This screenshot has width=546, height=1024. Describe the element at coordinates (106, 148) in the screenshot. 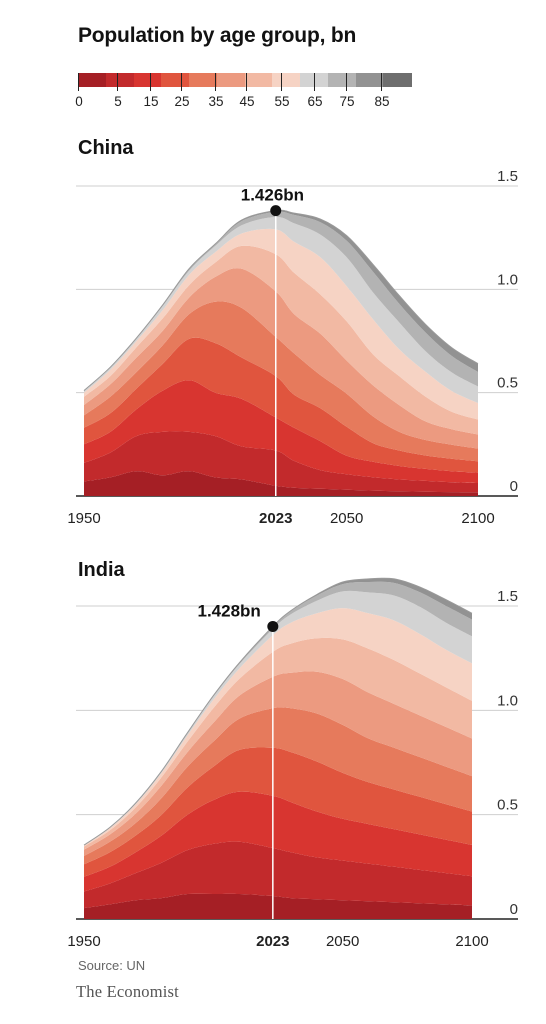

I see `china-title: China` at that location.